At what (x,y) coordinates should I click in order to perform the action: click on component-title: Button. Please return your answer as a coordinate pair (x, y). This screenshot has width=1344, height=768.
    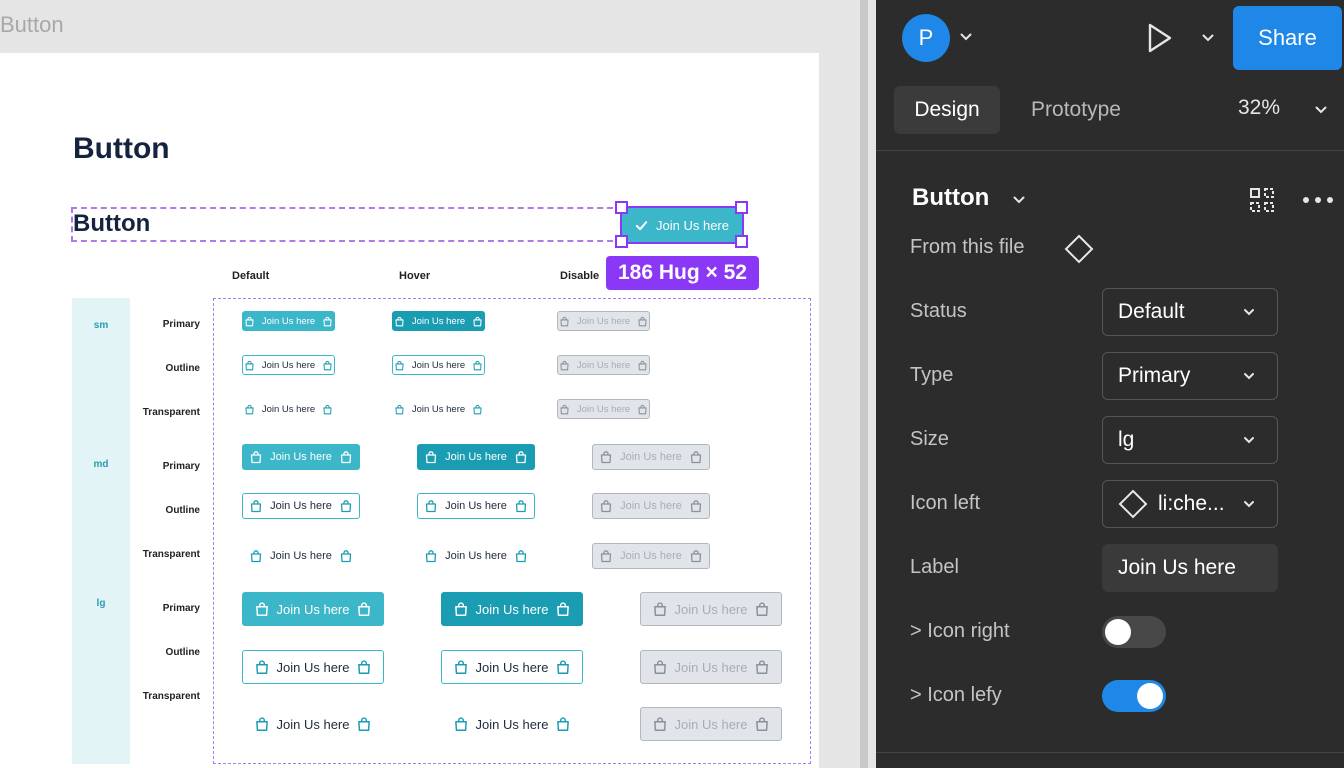
    Looking at the image, I should click on (112, 223).